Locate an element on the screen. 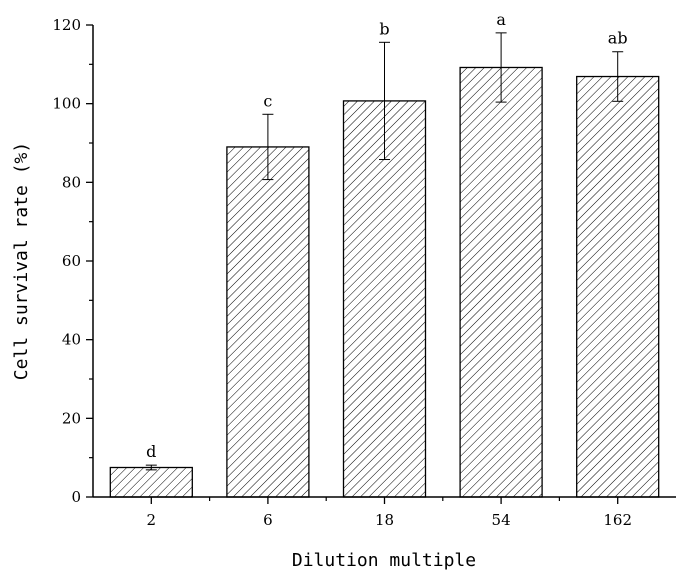  y-tick-label-0: 0 is located at coordinates (76, 497).